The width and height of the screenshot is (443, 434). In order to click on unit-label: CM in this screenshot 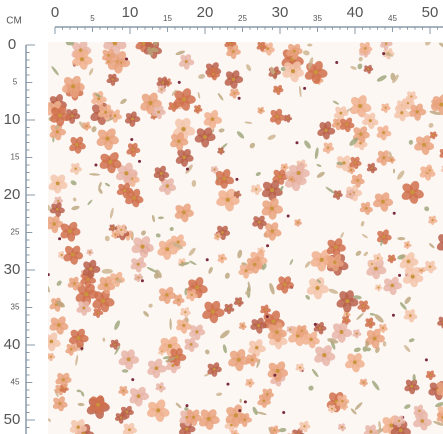, I will do `click(14, 21)`.